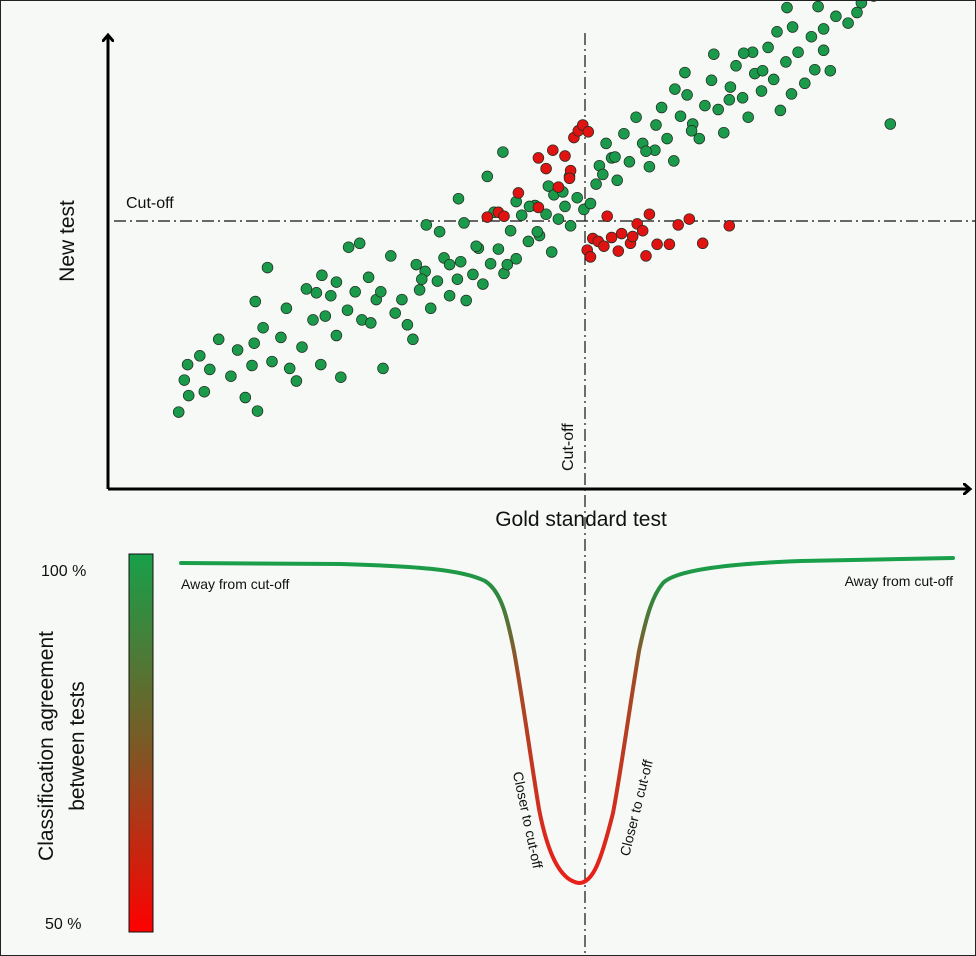 The height and width of the screenshot is (956, 976). Describe the element at coordinates (67, 241) in the screenshot. I see `y-axis-label: New test` at that location.